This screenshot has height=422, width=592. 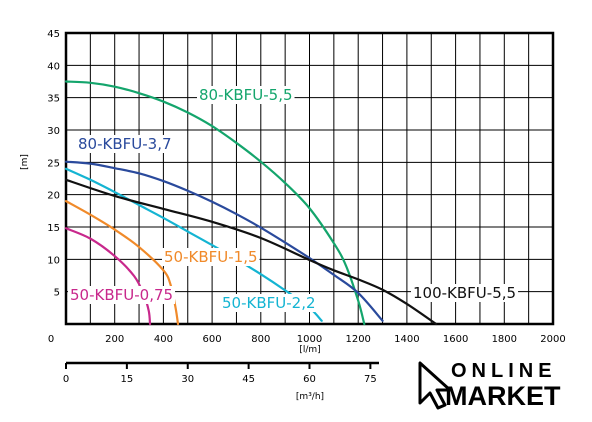 I want to click on x-tick-label: 1200, so click(x=357, y=339).